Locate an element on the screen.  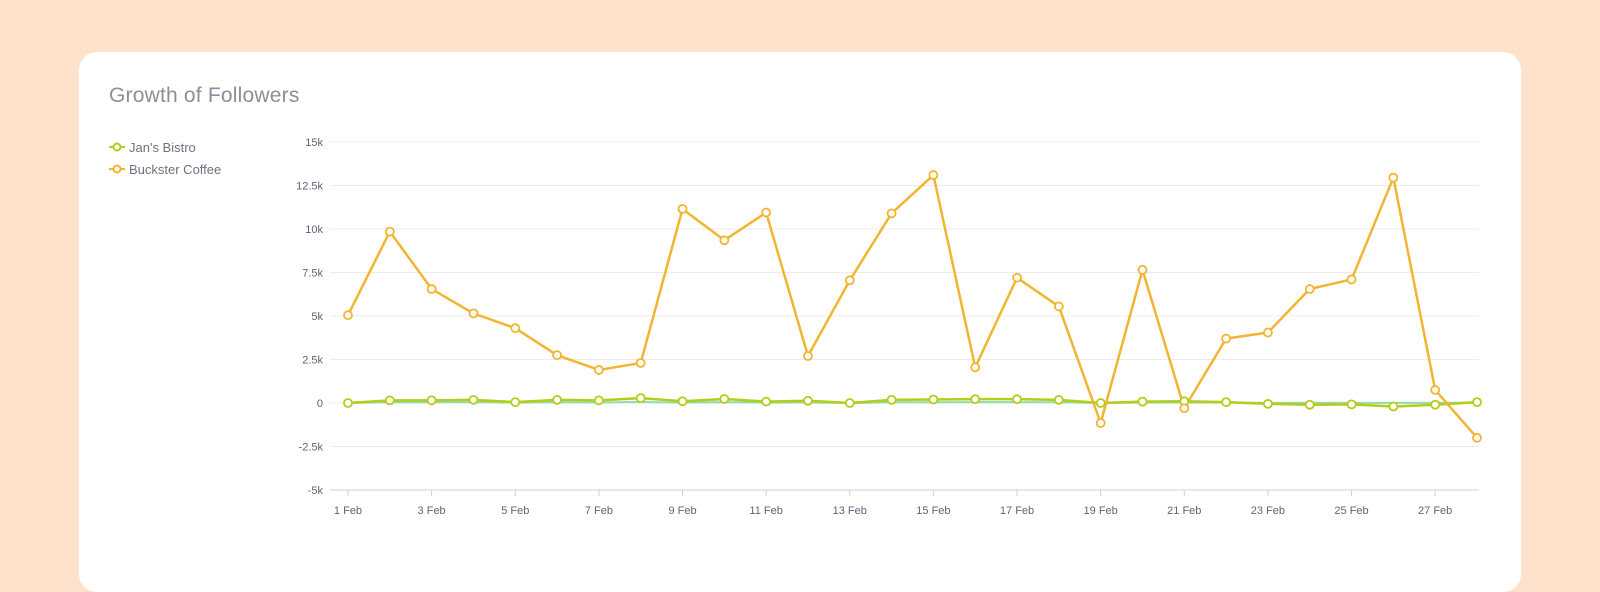
x-tick-label: 7 Feb is located at coordinates (599, 511).